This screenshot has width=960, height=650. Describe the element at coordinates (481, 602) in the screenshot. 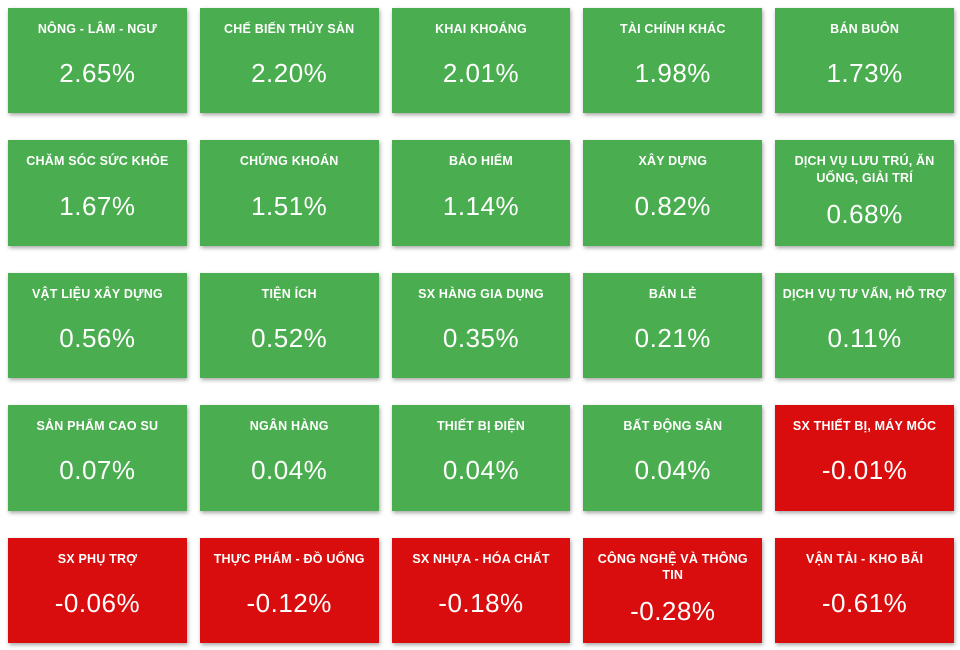

I see `sector-change-value: -0.18%` at that location.